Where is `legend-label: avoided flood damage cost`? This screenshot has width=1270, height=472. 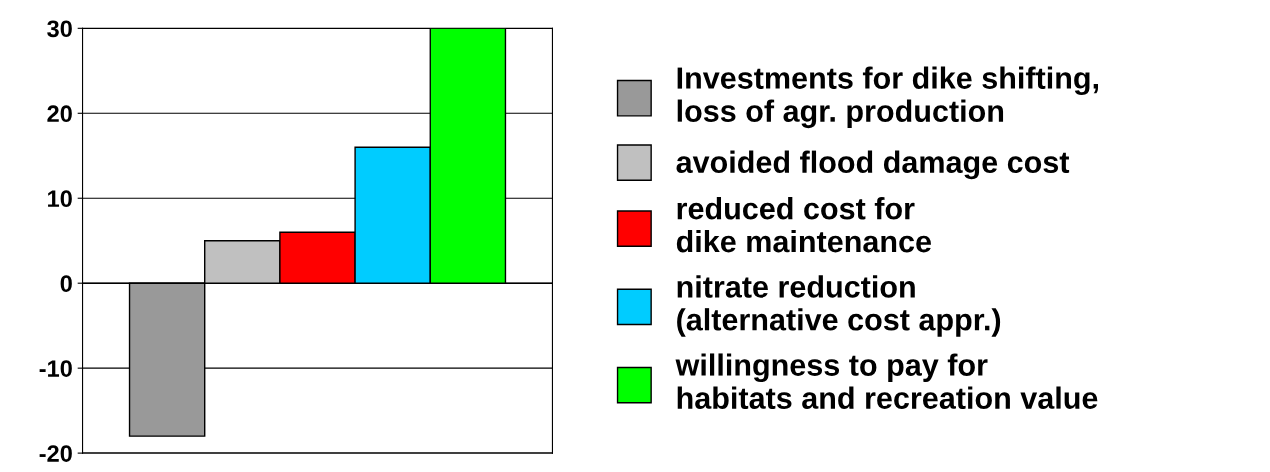 legend-label: avoided flood damage cost is located at coordinates (873, 165).